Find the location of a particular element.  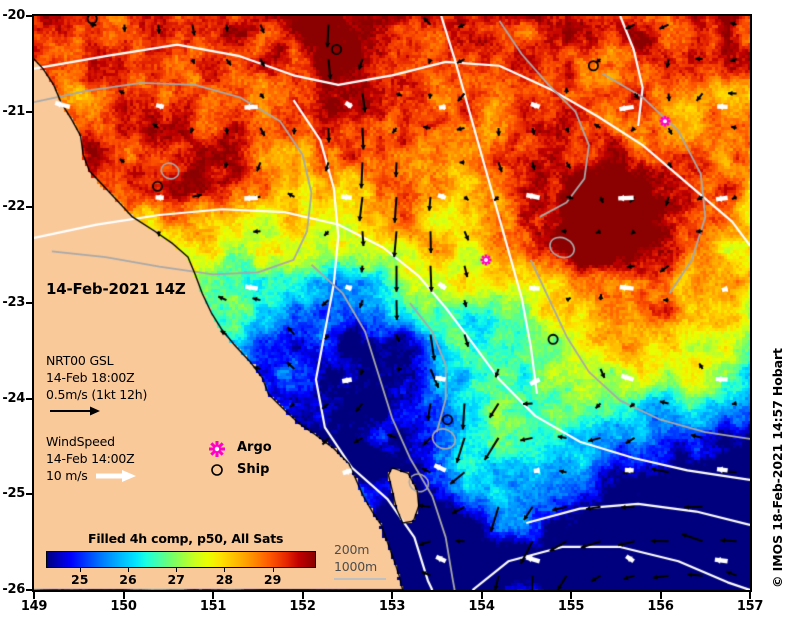

x-tick-label: 154 is located at coordinates (481, 606).